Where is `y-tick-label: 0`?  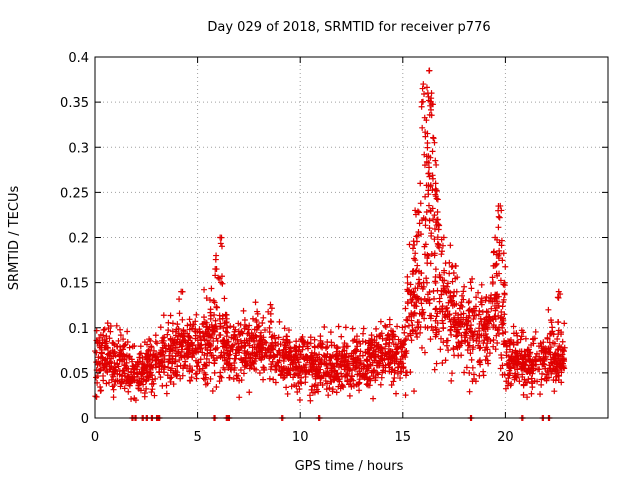
y-tick-label: 0 is located at coordinates (85, 419).